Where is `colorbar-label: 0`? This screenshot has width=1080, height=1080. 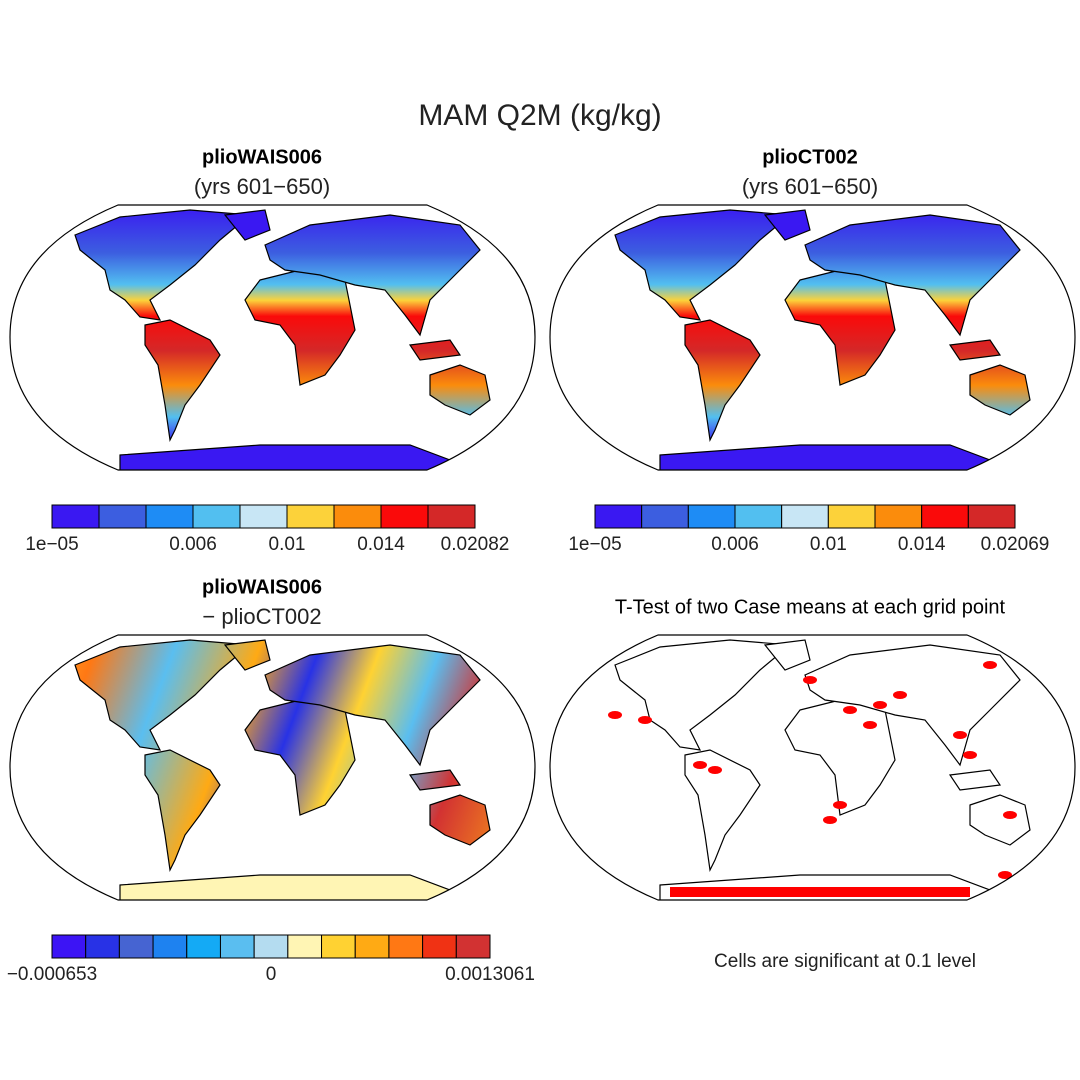
colorbar-label: 0 is located at coordinates (271, 974).